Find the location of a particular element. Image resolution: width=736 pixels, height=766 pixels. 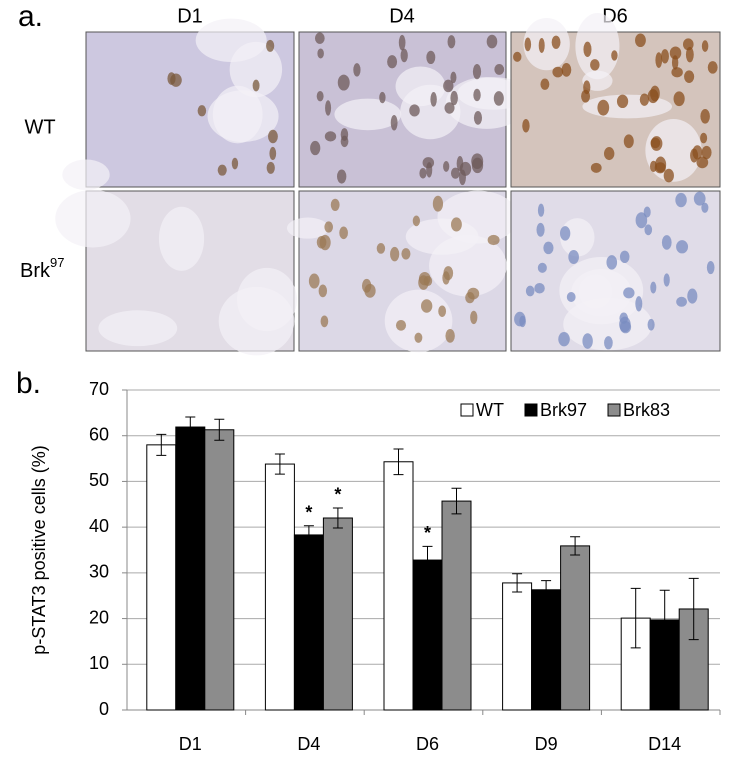

legend-label: Brk83 is located at coordinates (646, 410).